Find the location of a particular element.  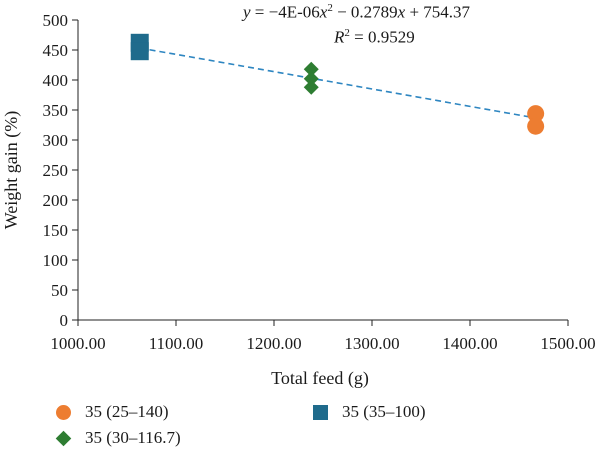

eq-suffix: + 754.37 is located at coordinates (438, 12).